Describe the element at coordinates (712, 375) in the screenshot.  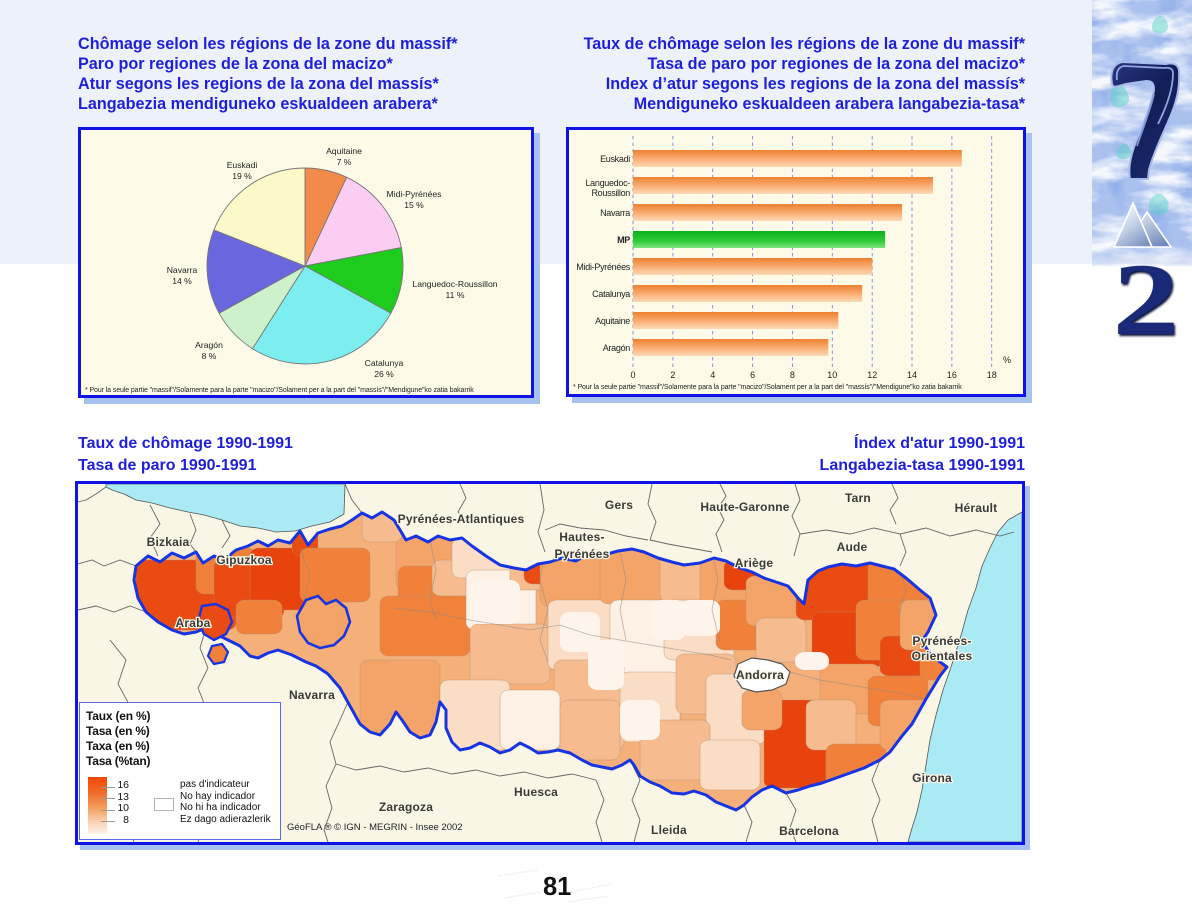
I see `svg-text: 4` at that location.